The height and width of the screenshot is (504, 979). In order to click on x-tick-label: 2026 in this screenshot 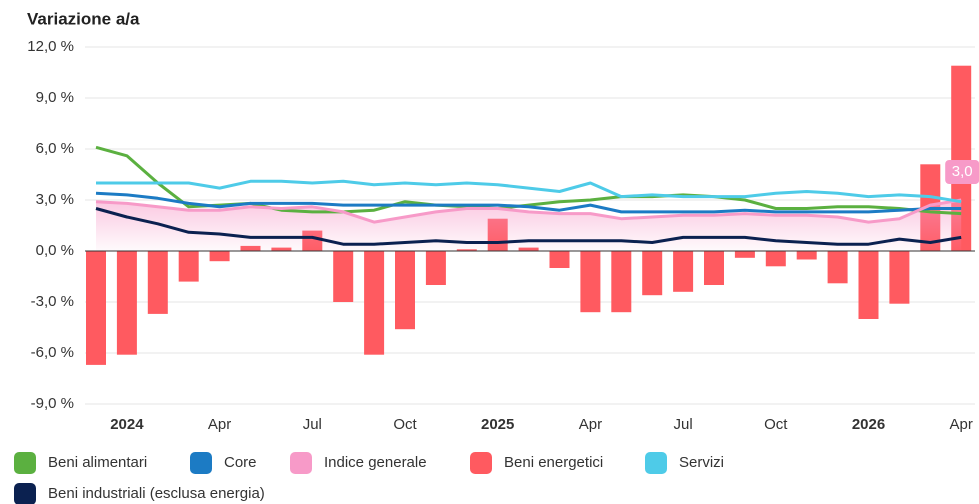, I will do `click(868, 424)`.